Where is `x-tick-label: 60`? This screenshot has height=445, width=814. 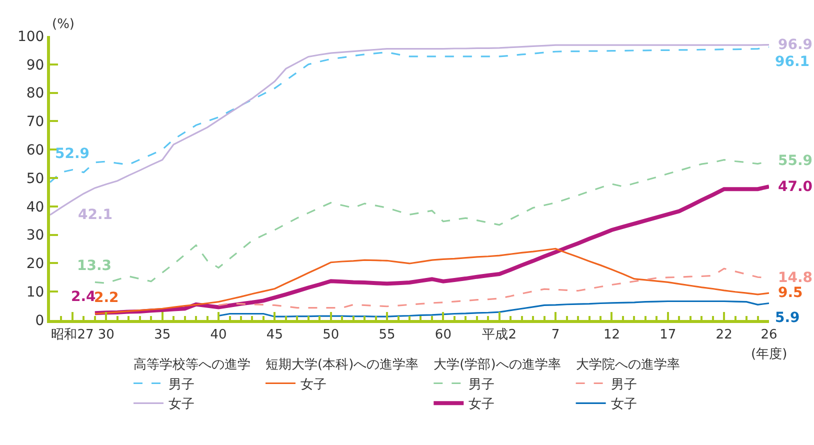
x-tick-label: 60 is located at coordinates (443, 335).